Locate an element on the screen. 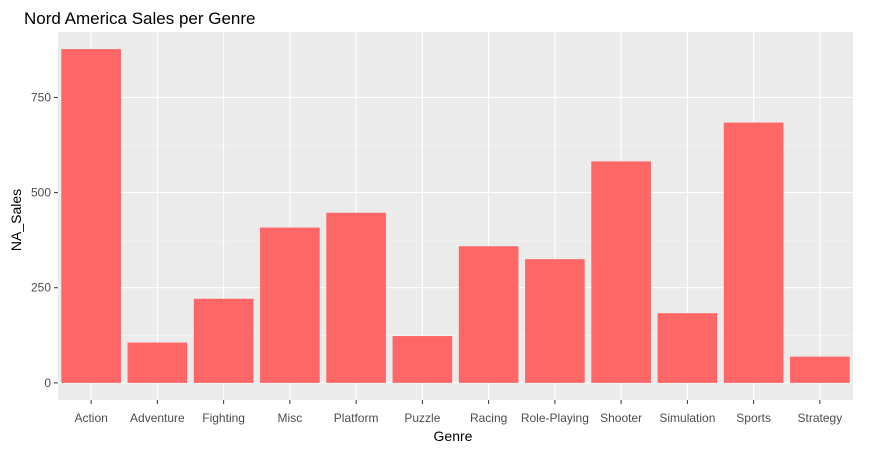 The width and height of the screenshot is (870, 450). y-tick-label: 750 is located at coordinates (41, 97).